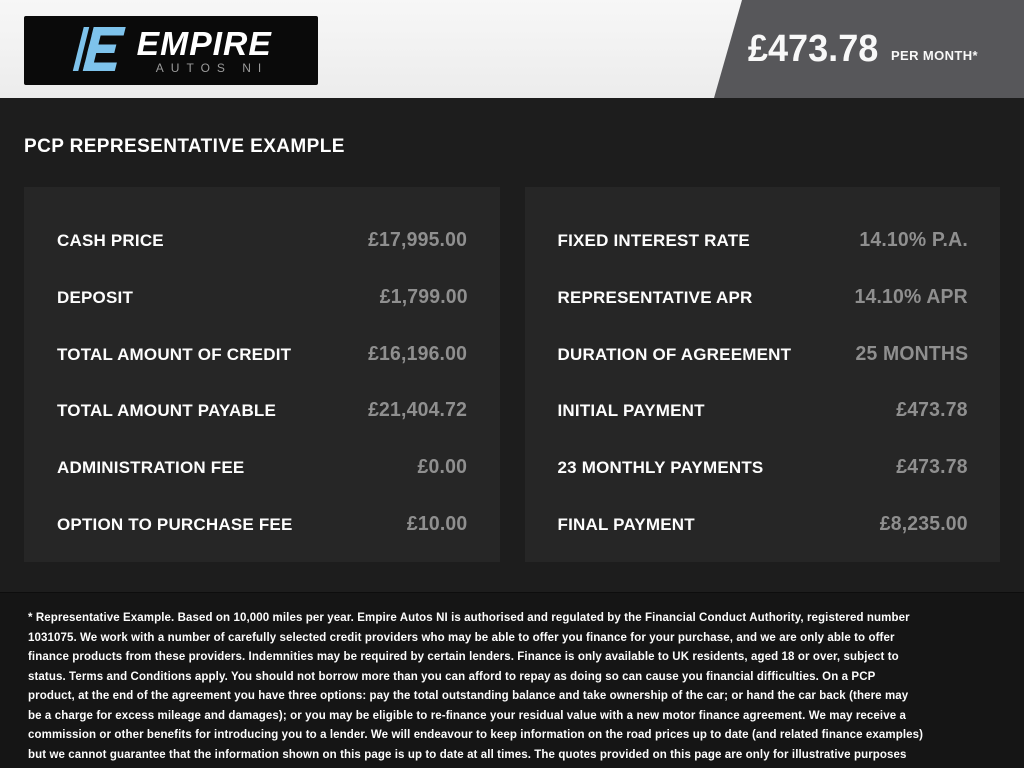  I want to click on finance-value: £21,404.72, so click(418, 410).